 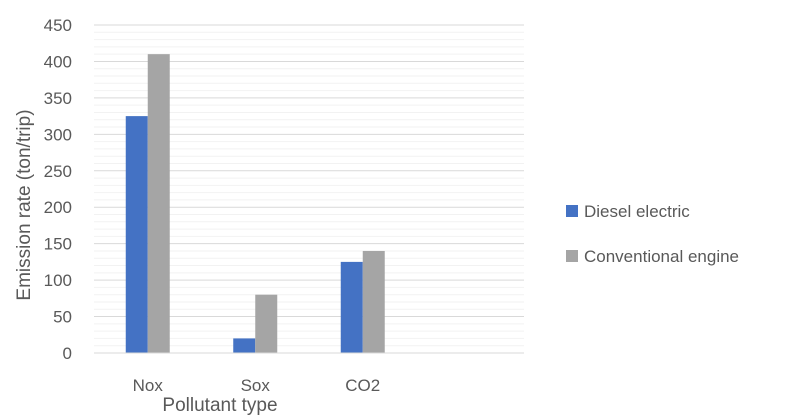 What do you see at coordinates (661, 256) in the screenshot?
I see `legend-label: Conventional engine` at bounding box center [661, 256].